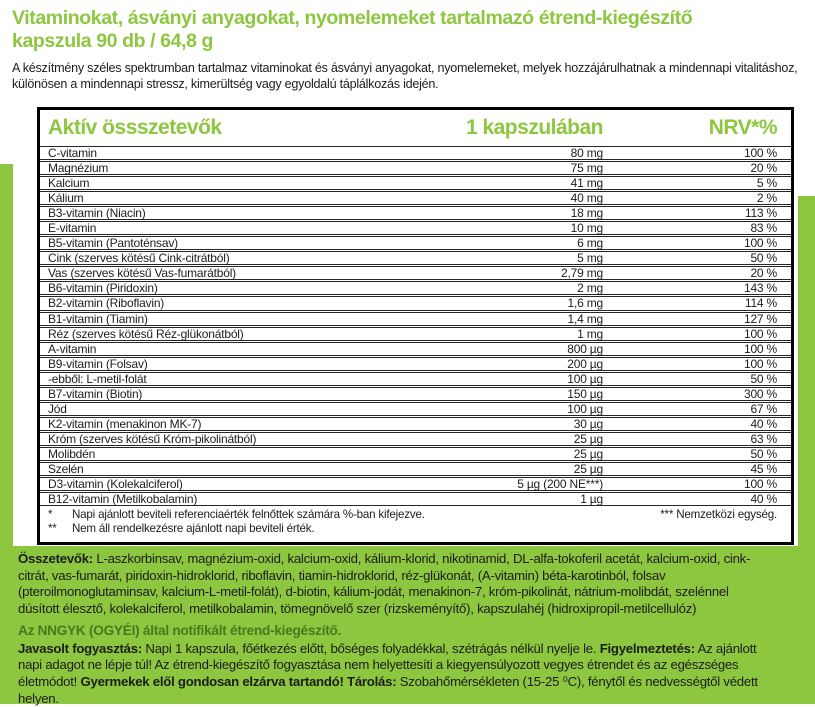  What do you see at coordinates (415, 153) in the screenshot?
I see `table-row: C-vitamin 80 mg 100 %` at bounding box center [415, 153].